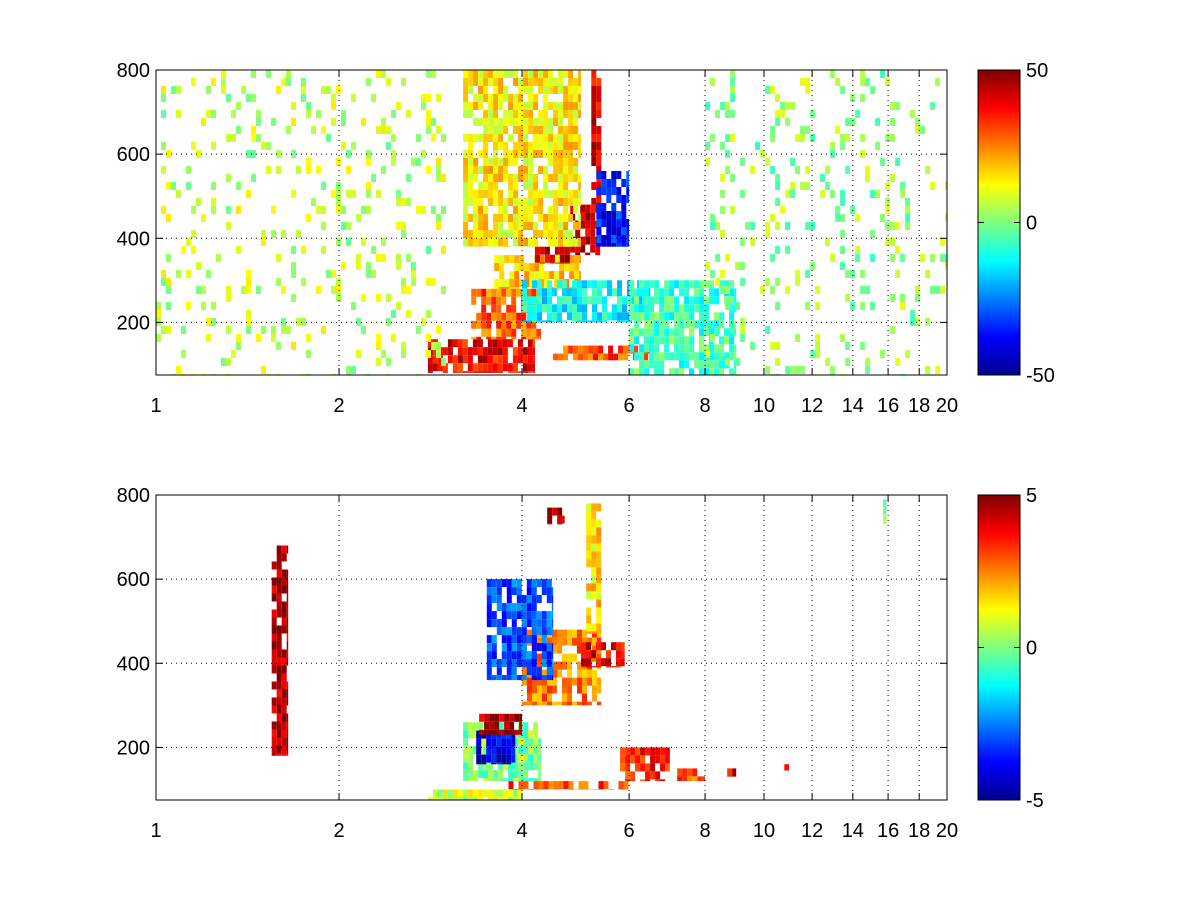  Describe the element at coordinates (133, 155) in the screenshot. I see `y-tick-label: 600` at that location.